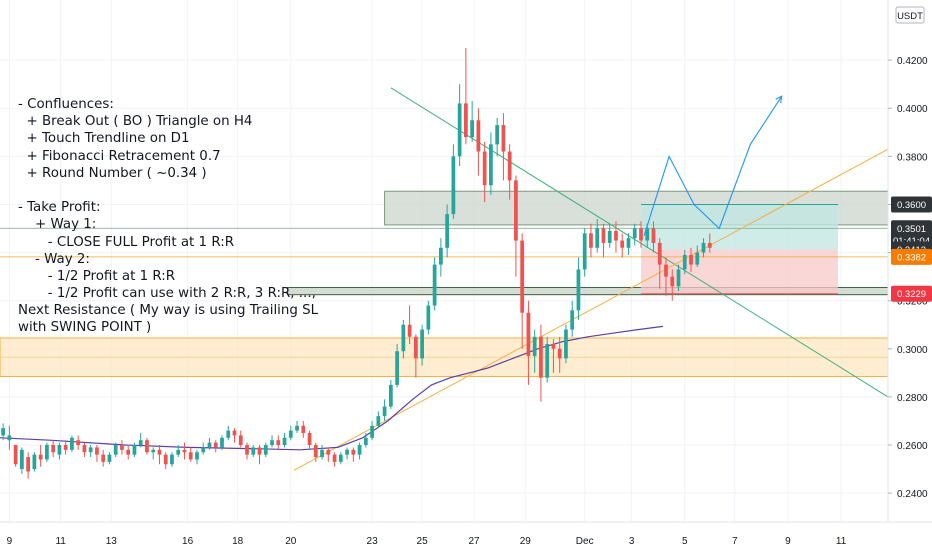 The width and height of the screenshot is (932, 550). What do you see at coordinates (685, 541) in the screenshot?
I see `x-tick-label: 5` at bounding box center [685, 541].